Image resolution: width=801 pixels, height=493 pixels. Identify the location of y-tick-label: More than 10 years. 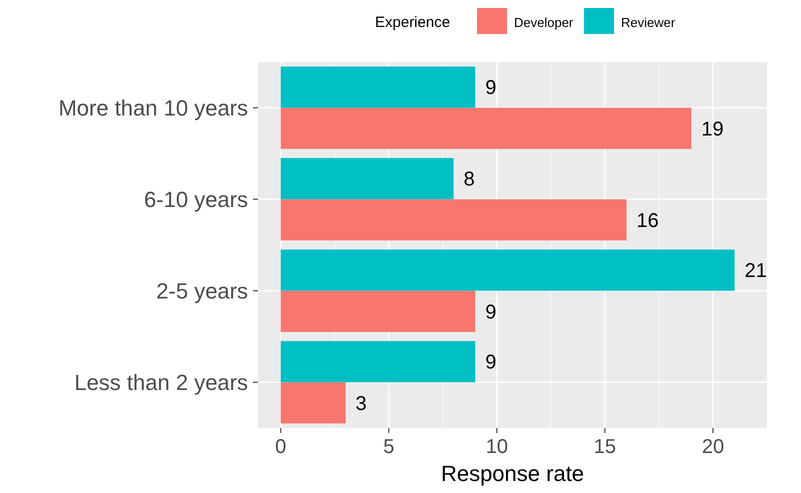
(153, 107).